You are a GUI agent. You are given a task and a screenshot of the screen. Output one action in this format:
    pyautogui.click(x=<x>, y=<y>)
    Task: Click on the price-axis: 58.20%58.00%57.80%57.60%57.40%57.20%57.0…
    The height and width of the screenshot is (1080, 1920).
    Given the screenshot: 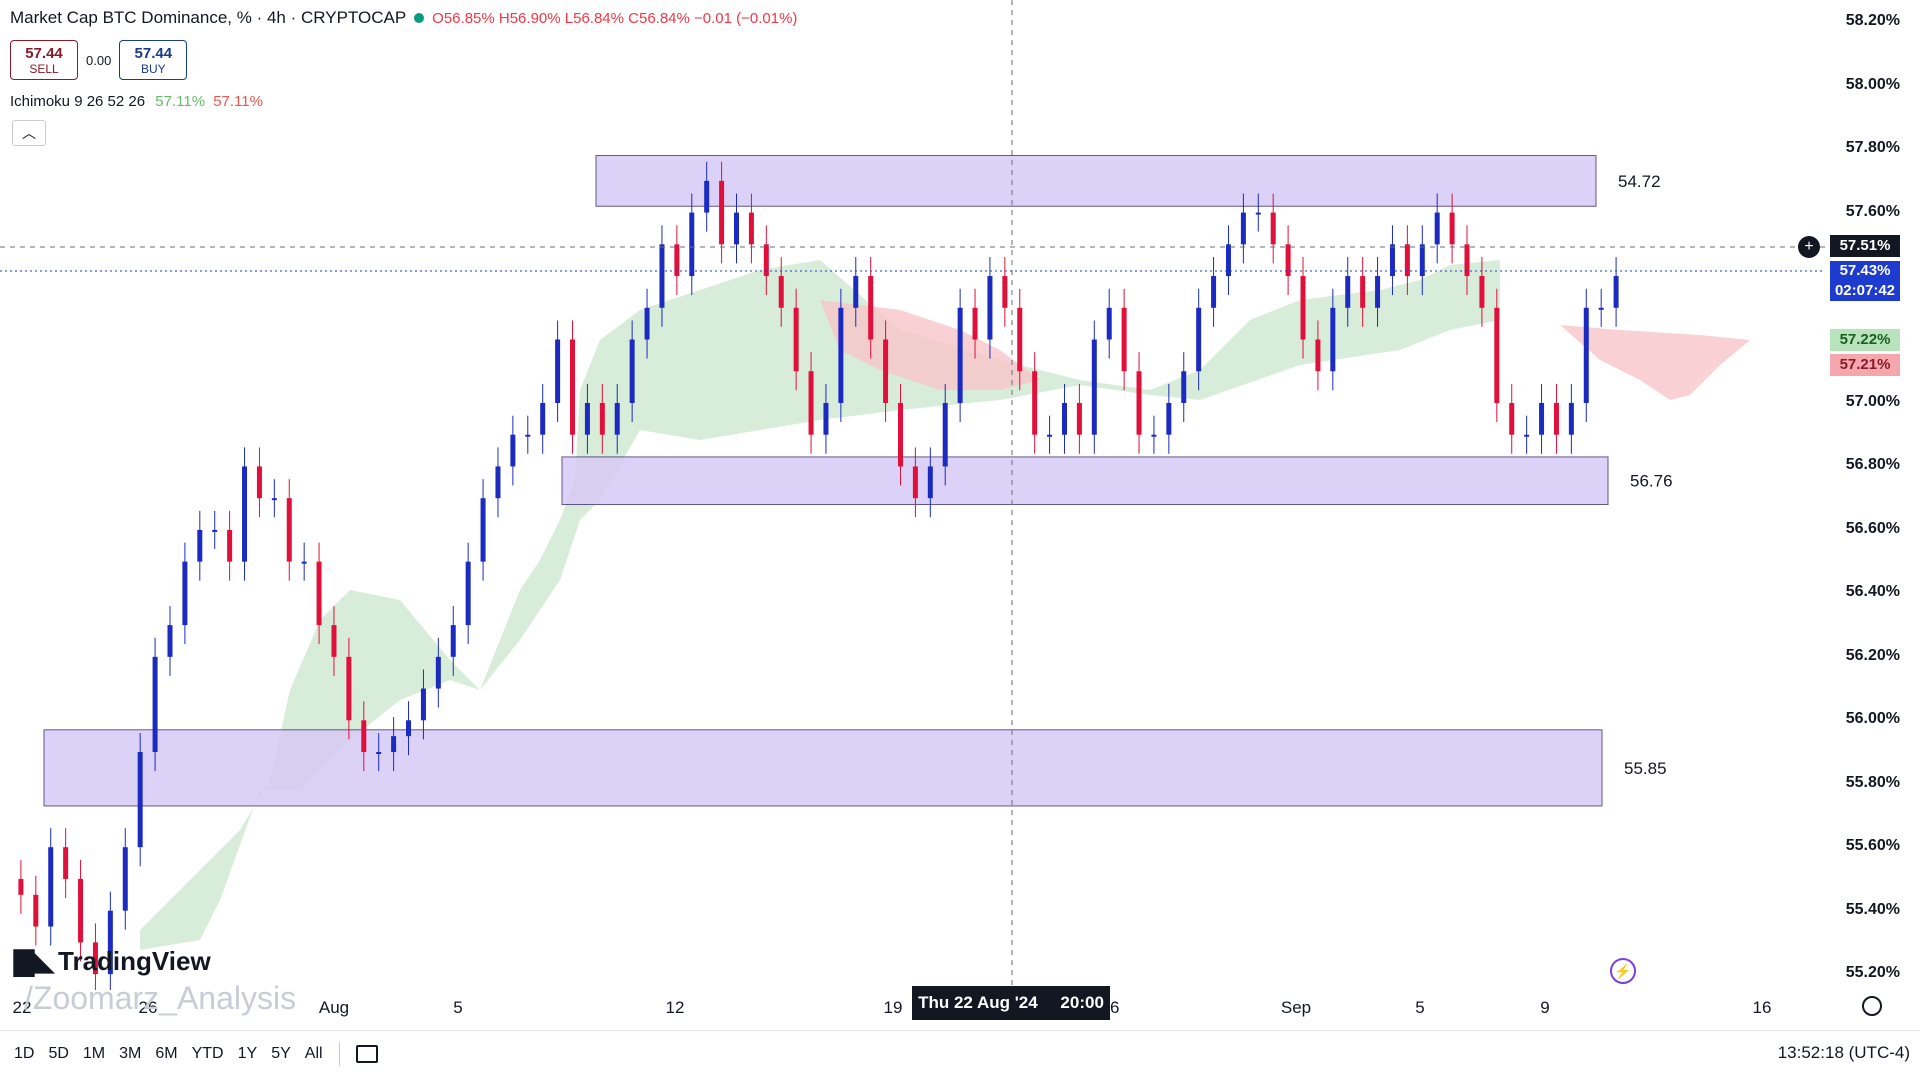 What is the action you would take?
    pyautogui.click(x=1872, y=500)
    